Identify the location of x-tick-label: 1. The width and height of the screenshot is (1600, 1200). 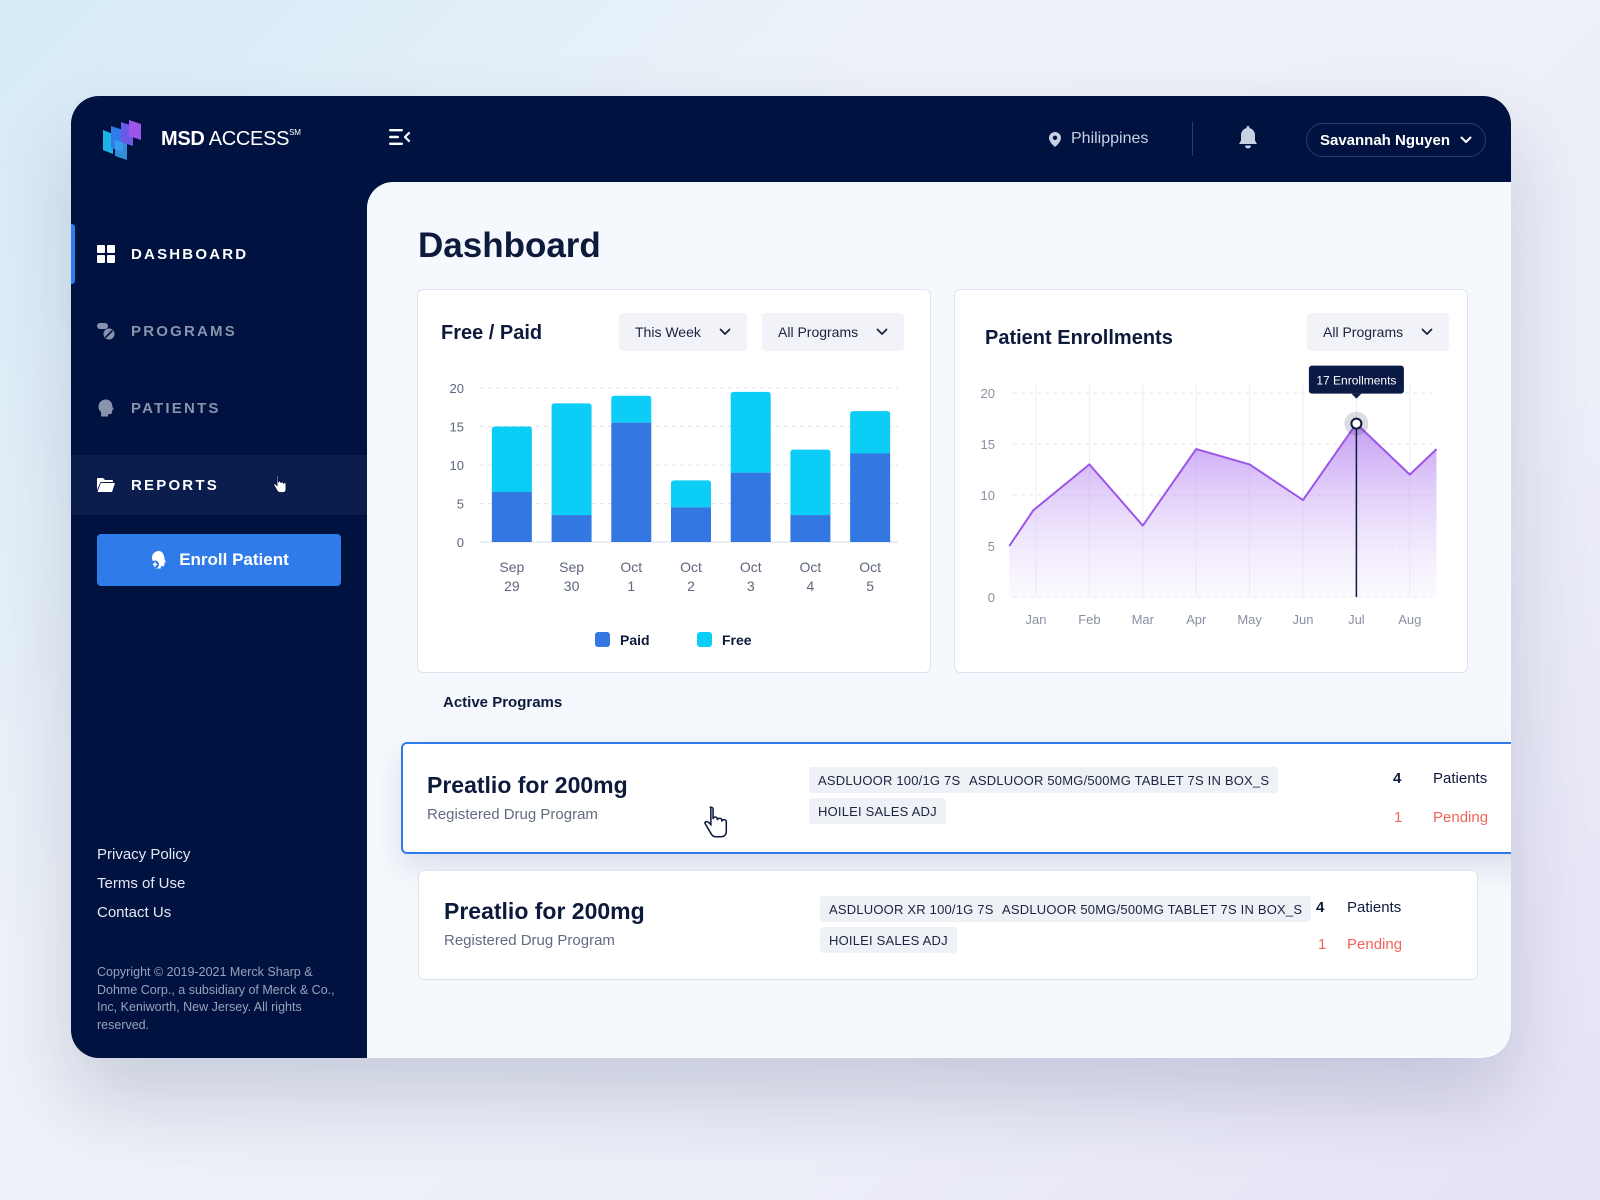
(631, 586).